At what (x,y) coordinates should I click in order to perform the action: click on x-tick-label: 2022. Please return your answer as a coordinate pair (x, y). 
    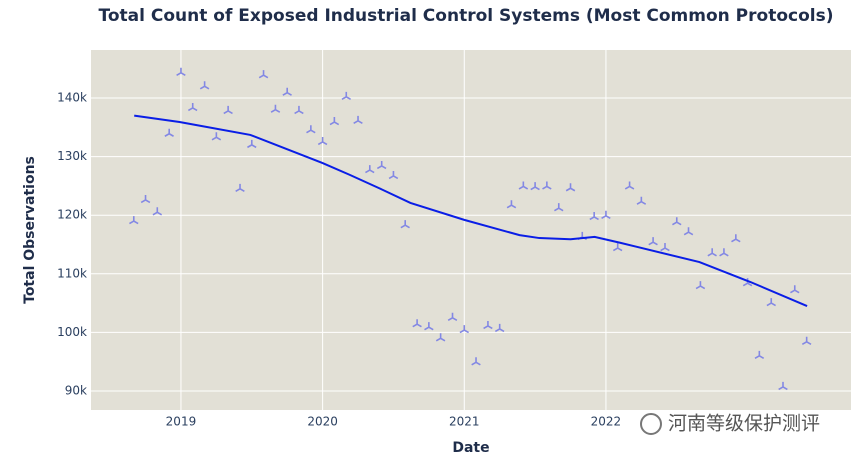
    Looking at the image, I should click on (606, 422).